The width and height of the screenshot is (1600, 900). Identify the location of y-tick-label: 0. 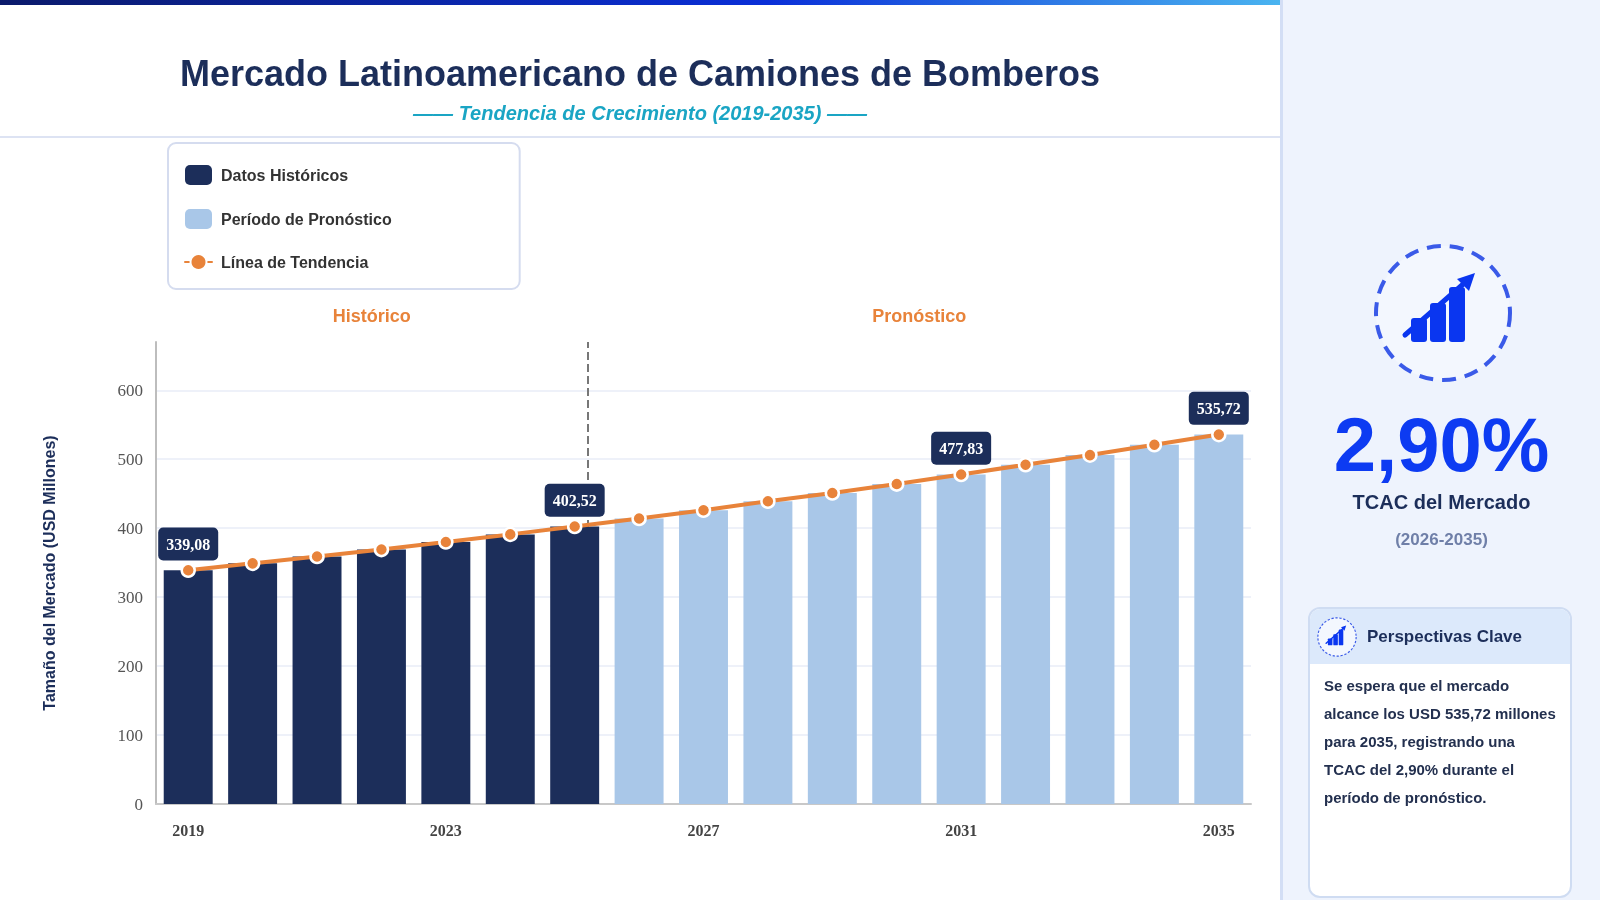
(138, 804).